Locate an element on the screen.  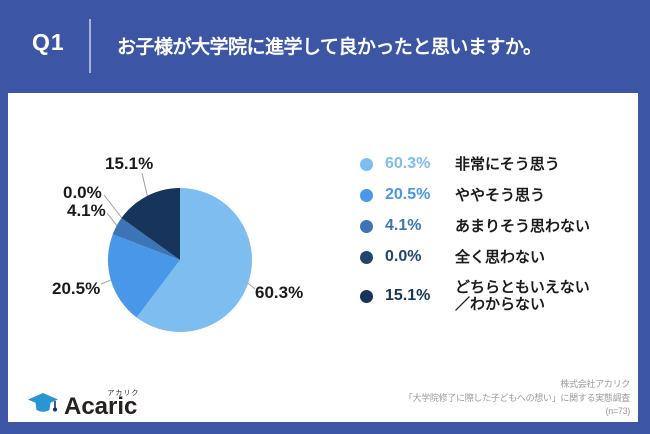
legend-item: 4.1% あまりそう思わない is located at coordinates (496, 226).